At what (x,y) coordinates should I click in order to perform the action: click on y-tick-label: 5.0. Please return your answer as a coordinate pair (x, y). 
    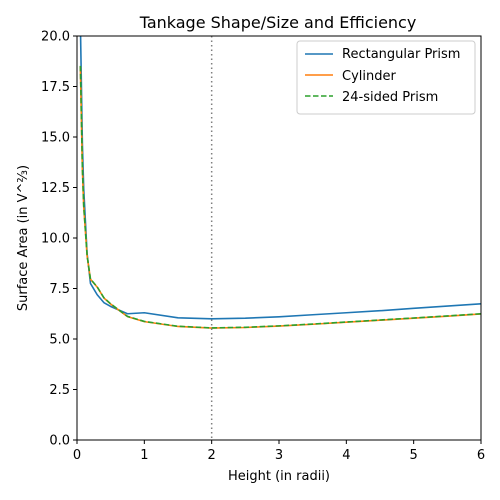
    Looking at the image, I should click on (59, 340).